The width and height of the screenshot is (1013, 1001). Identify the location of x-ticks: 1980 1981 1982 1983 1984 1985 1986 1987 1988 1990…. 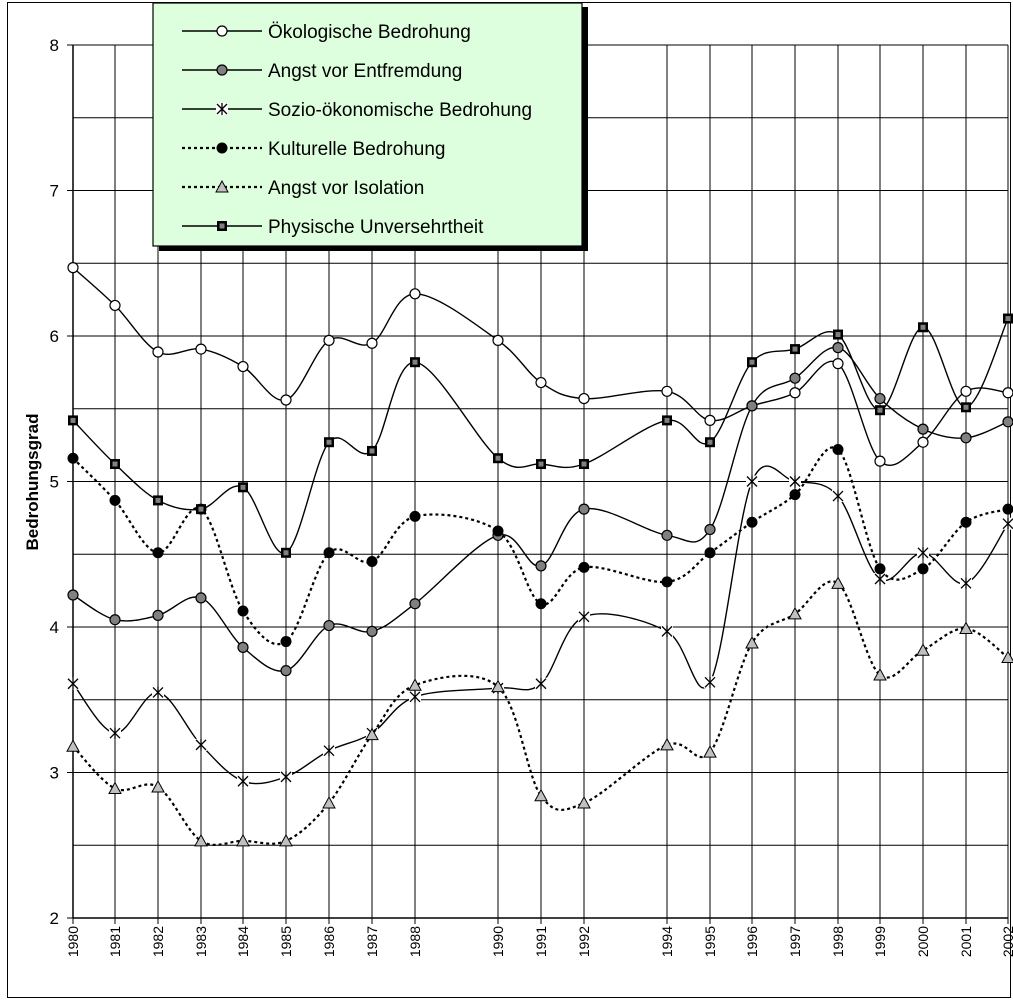
(539, 937).